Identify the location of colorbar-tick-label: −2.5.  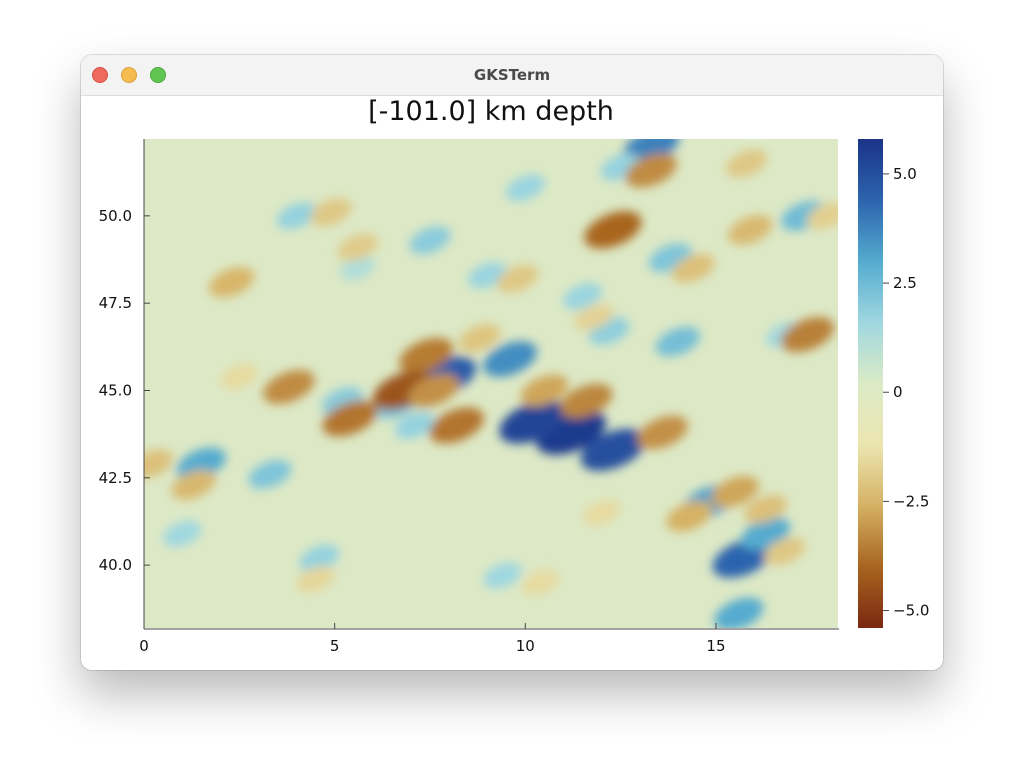
(911, 501).